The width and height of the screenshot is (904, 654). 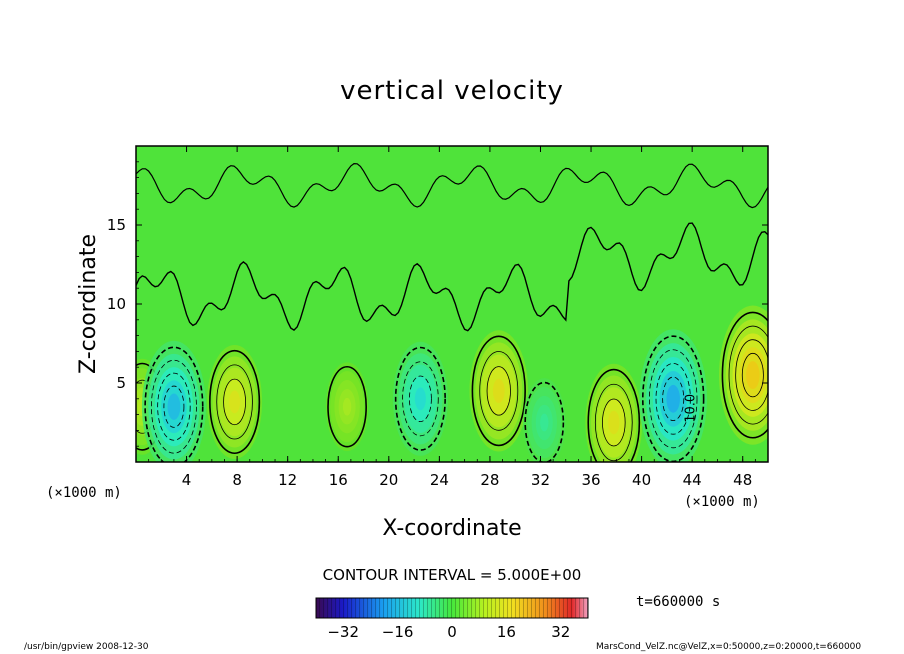 I want to click on x-tick-label: 12, so click(x=287, y=480).